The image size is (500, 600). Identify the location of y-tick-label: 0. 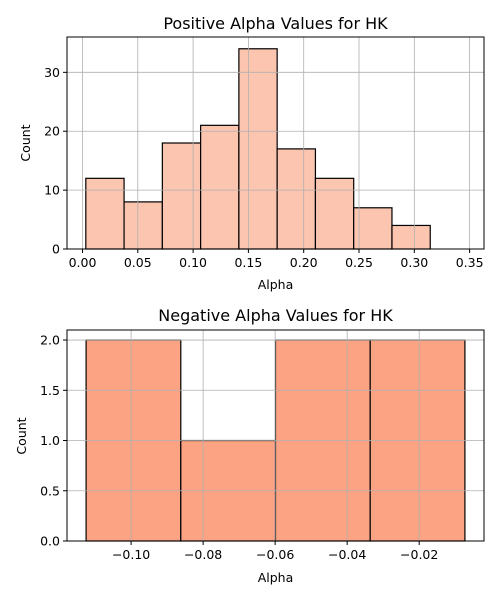
(56, 249).